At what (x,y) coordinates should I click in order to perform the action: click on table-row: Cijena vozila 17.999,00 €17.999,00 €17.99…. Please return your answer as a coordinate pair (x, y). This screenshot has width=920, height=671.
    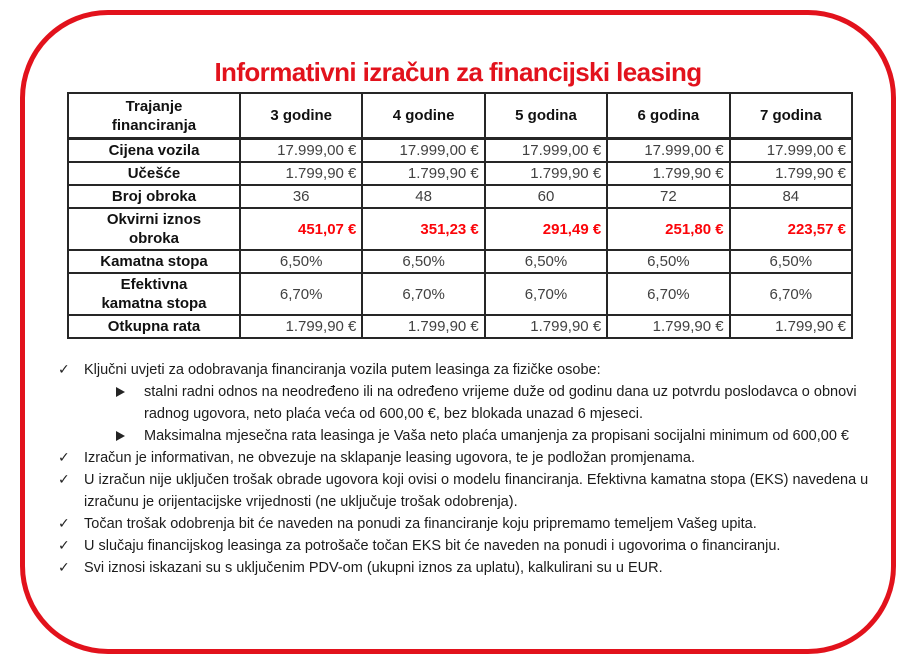
    Looking at the image, I should click on (460, 150).